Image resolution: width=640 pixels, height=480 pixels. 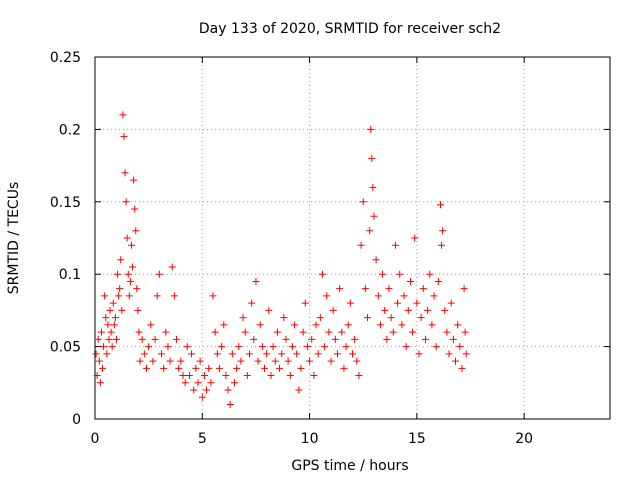 What do you see at coordinates (70, 275) in the screenshot?
I see `y-tick-label: 0.1` at bounding box center [70, 275].